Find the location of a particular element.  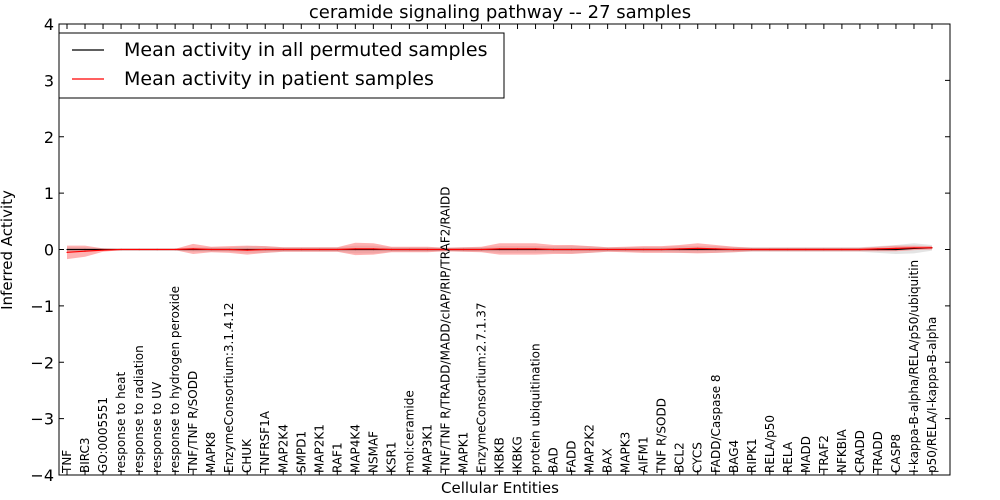

x-category-label-31: MAPK3 is located at coordinates (626, 452).